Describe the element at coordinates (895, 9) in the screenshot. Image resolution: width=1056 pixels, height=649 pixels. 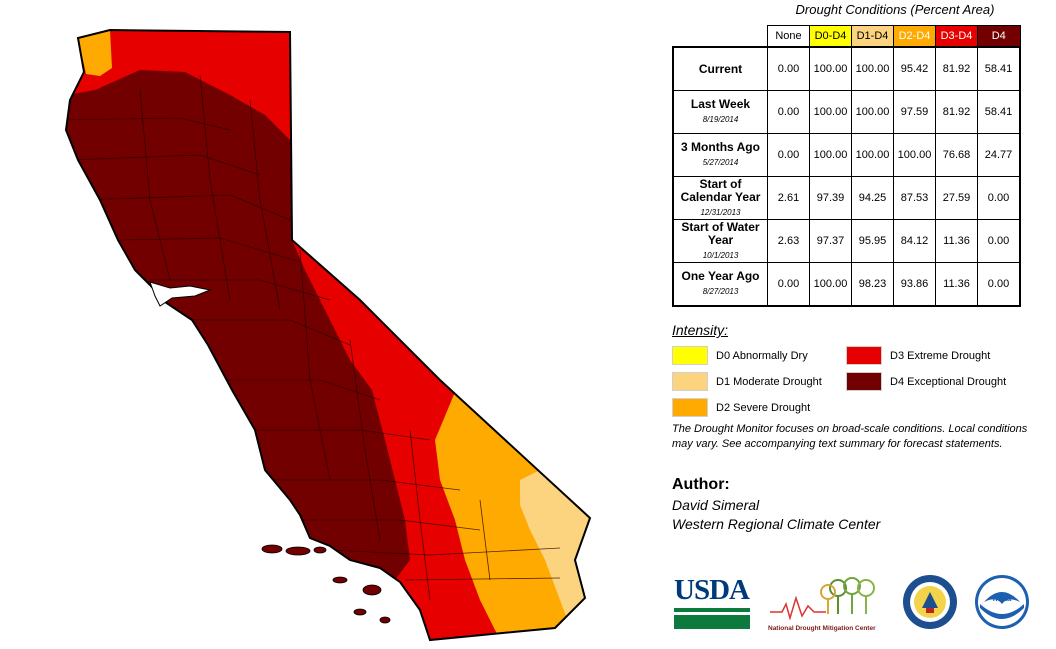
I see `table-title: Drought Conditions (Percent Area)` at that location.